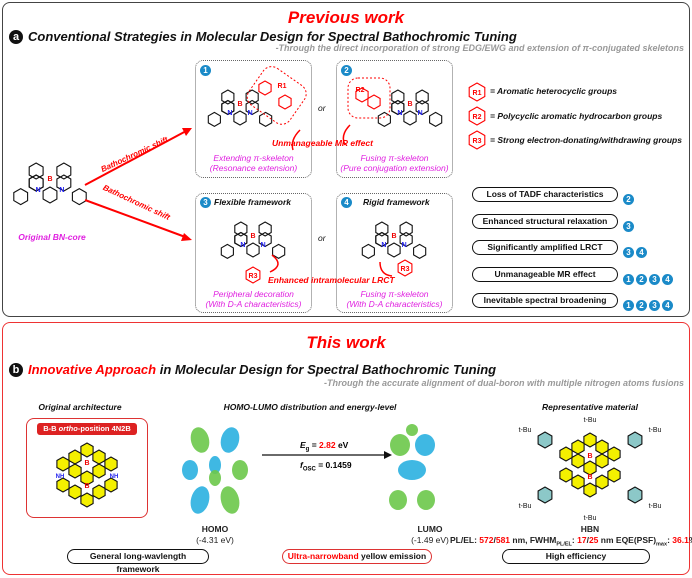  Describe the element at coordinates (388, 455) in the screenshot. I see `arrowhead` at that location.